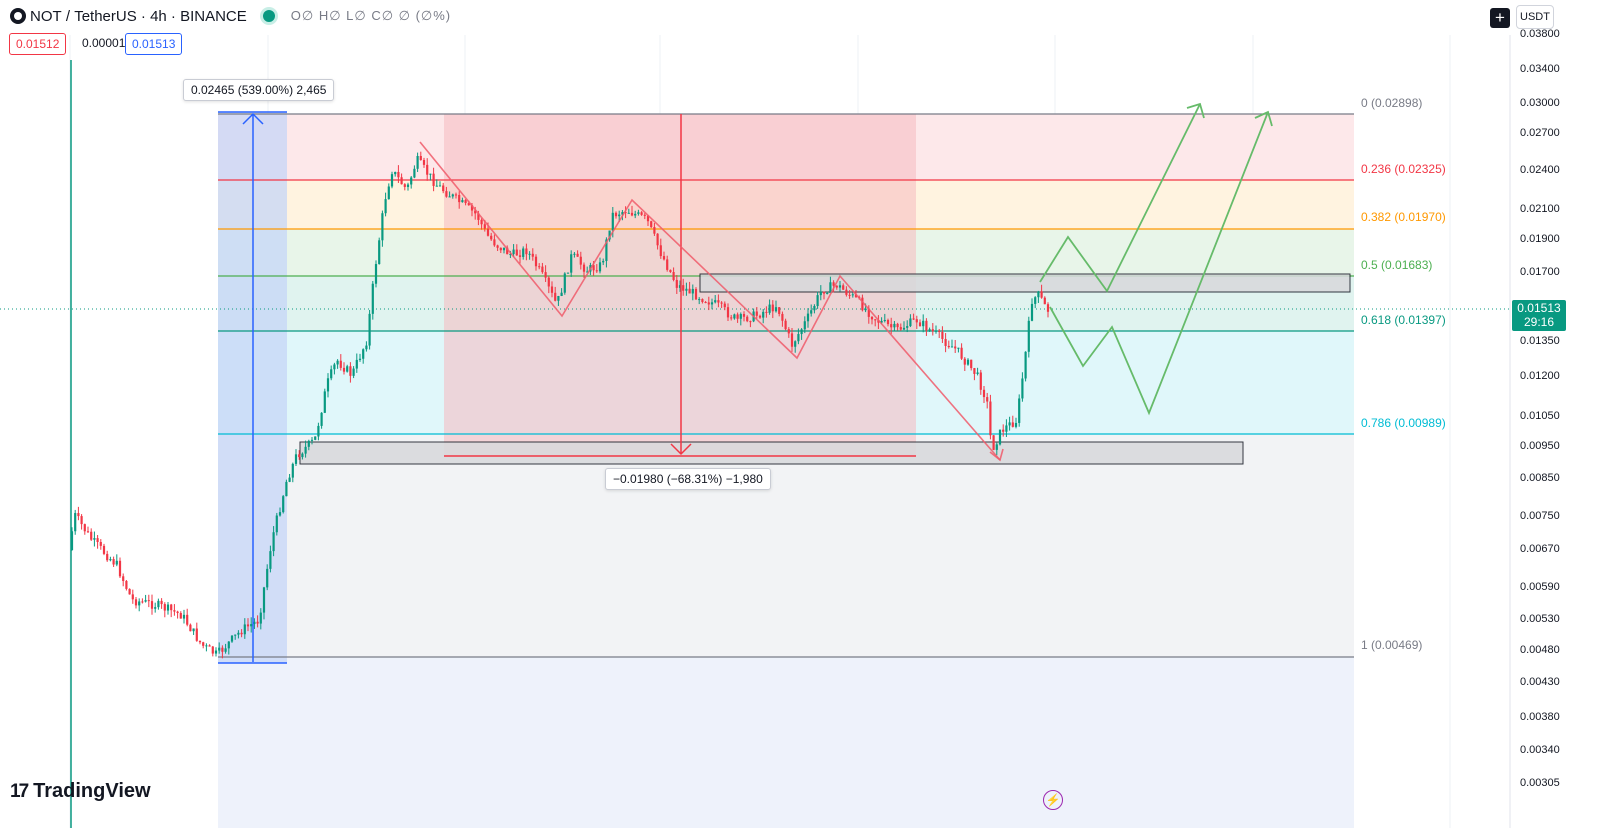 This screenshot has width=1599, height=828. Describe the element at coordinates (1540, 34) in the screenshot. I see `price-tick: 0.03800` at that location.